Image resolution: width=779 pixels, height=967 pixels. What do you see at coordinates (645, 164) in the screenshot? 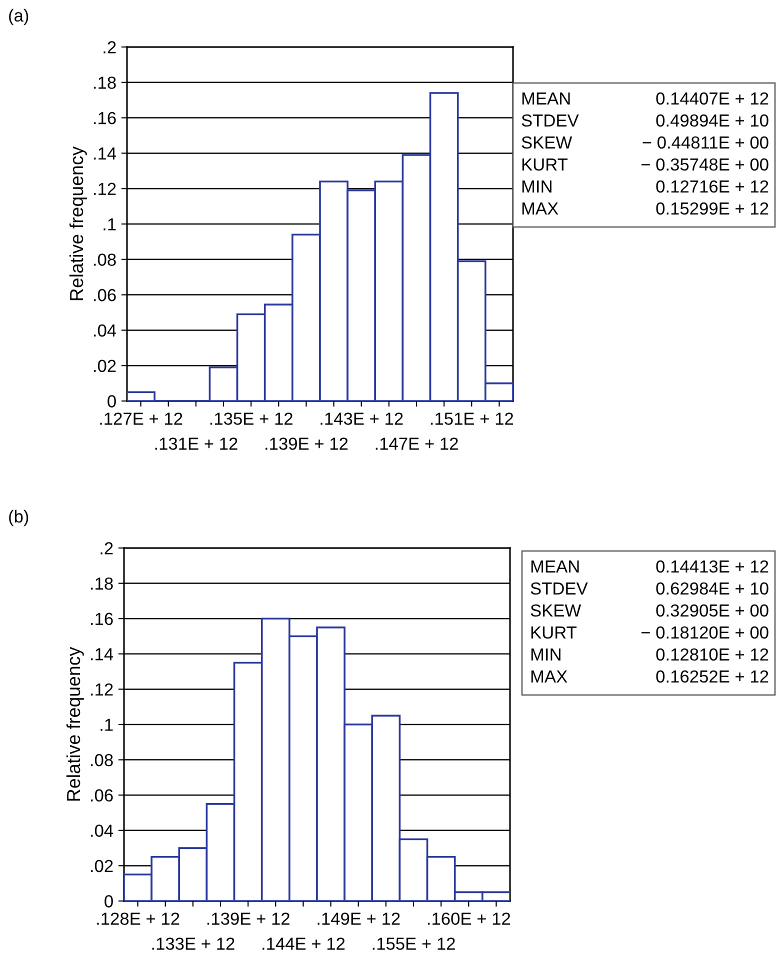
I see `text: KURT − 0.35748E + 00` at bounding box center [645, 164].